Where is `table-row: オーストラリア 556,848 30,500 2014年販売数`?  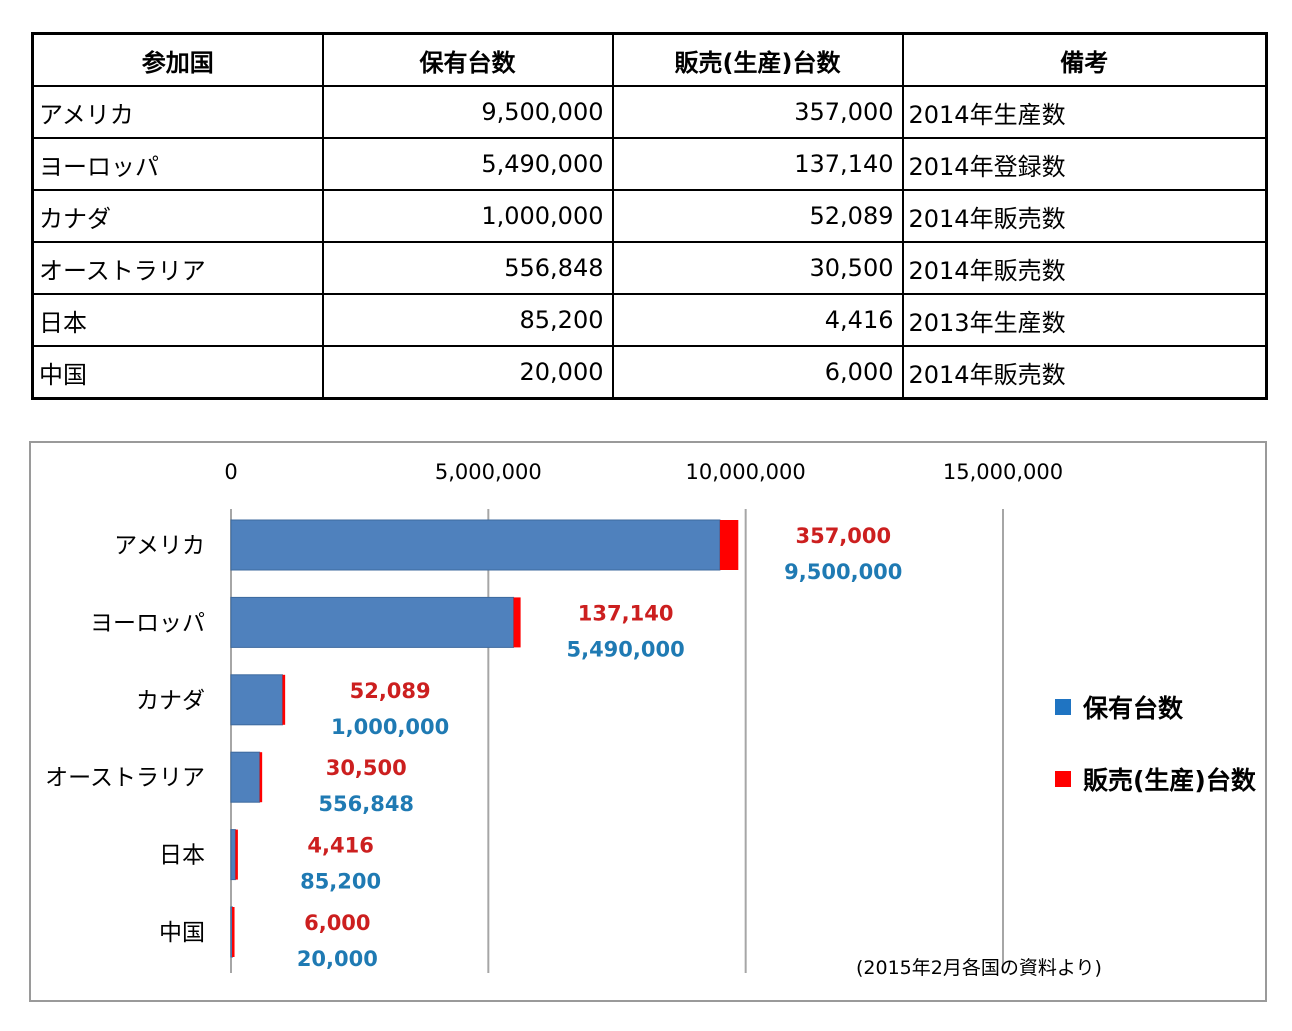
table-row: オーストラリア 556,848 30,500 2014年販売数 is located at coordinates (649, 268).